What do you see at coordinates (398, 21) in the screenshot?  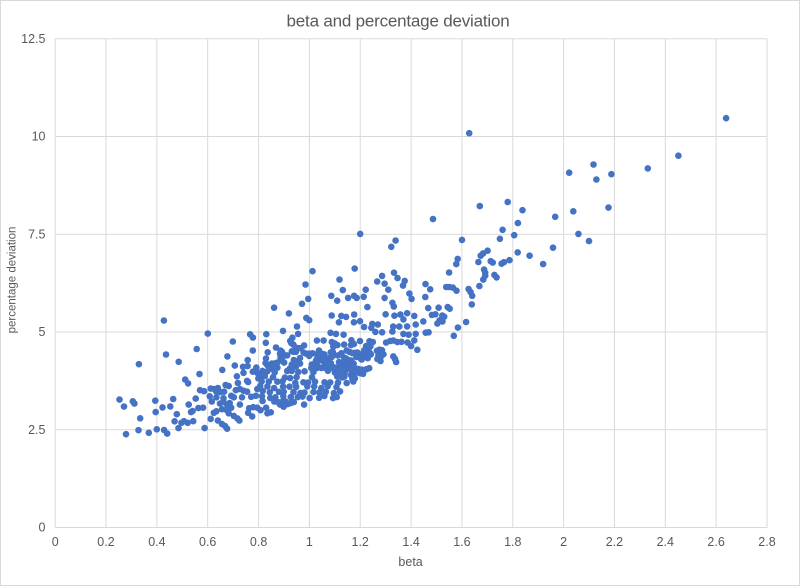 I see `svg-text: beta and percentage deviation` at bounding box center [398, 21].